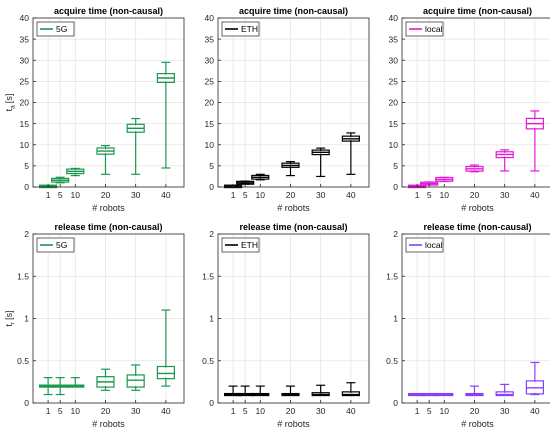 This screenshot has height=431, width=550. I want to click on y-axis-label-subscript: r, so click(13, 322).